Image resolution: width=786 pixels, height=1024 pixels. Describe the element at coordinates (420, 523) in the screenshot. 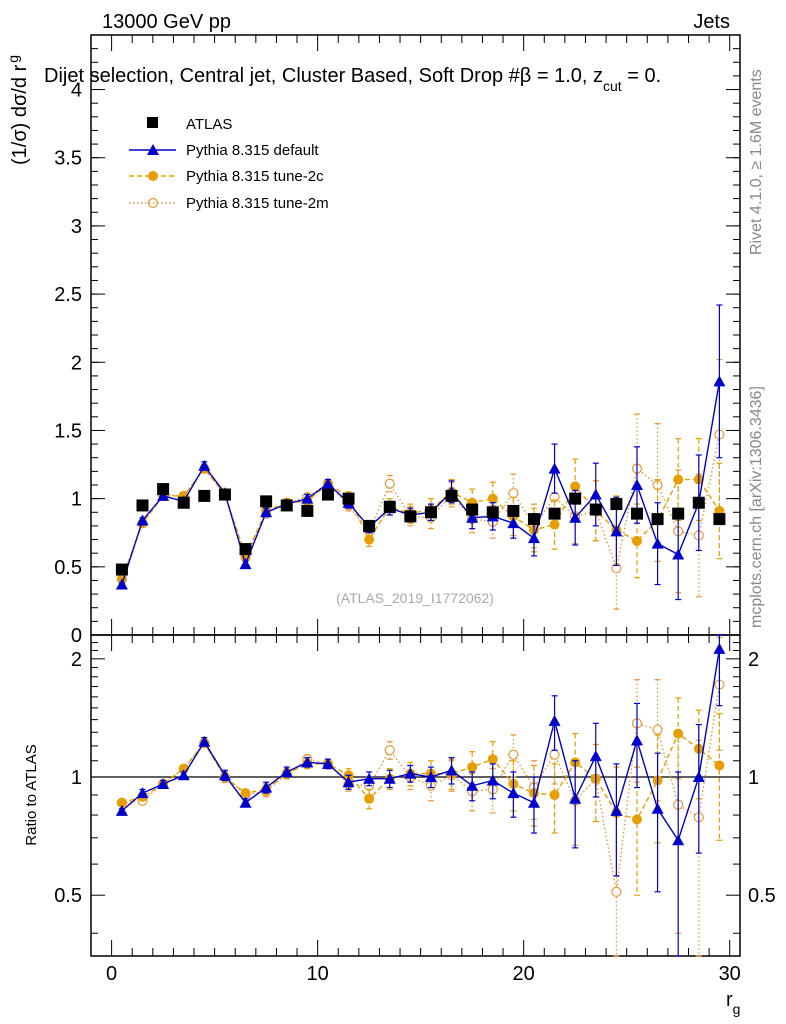

I see `main-line-tune2c` at that location.